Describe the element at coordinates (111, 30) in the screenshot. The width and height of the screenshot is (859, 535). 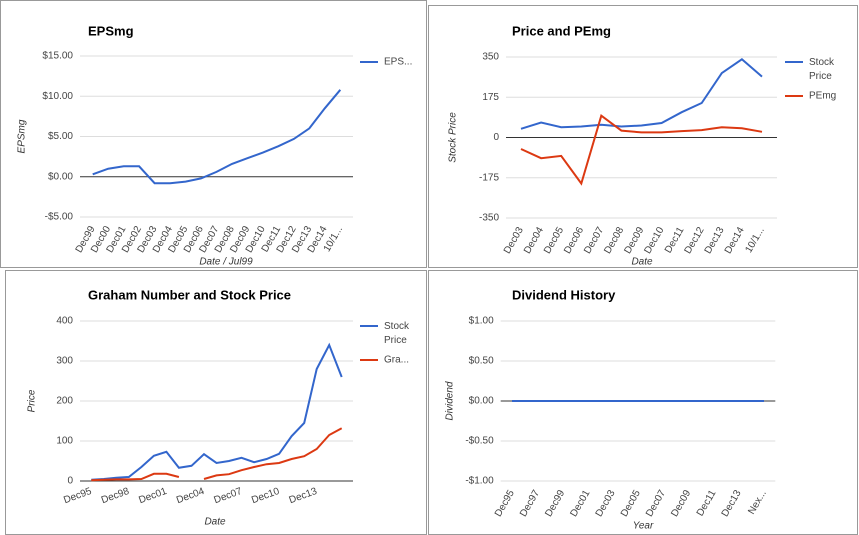
I see `chart-title: EPSmg` at that location.